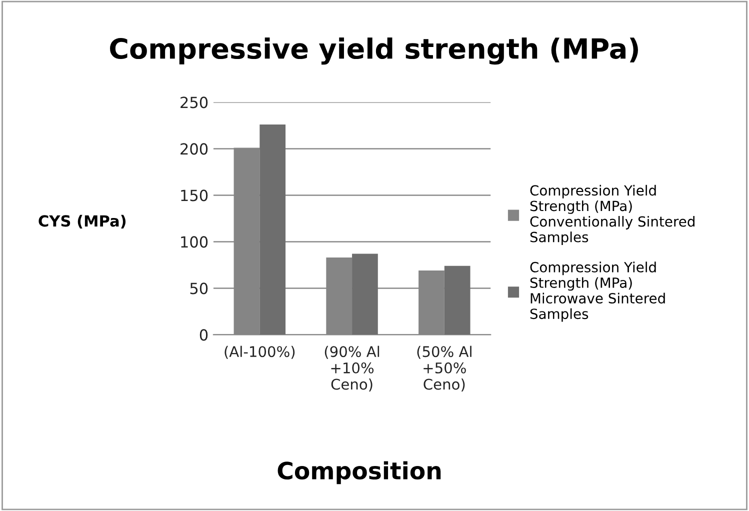  What do you see at coordinates (597, 292) in the screenshot?
I see `legend-label: Compression Yield Strength (MPa) Microwave Sintered Samples` at bounding box center [597, 292].